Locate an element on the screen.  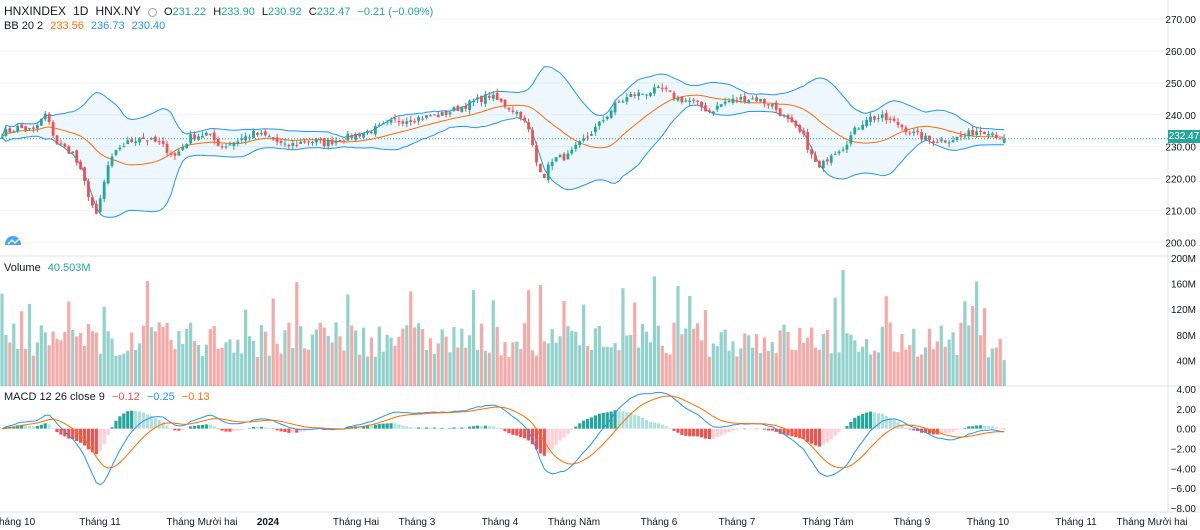
volume-legend: Volume 40.503M is located at coordinates (49, 268).